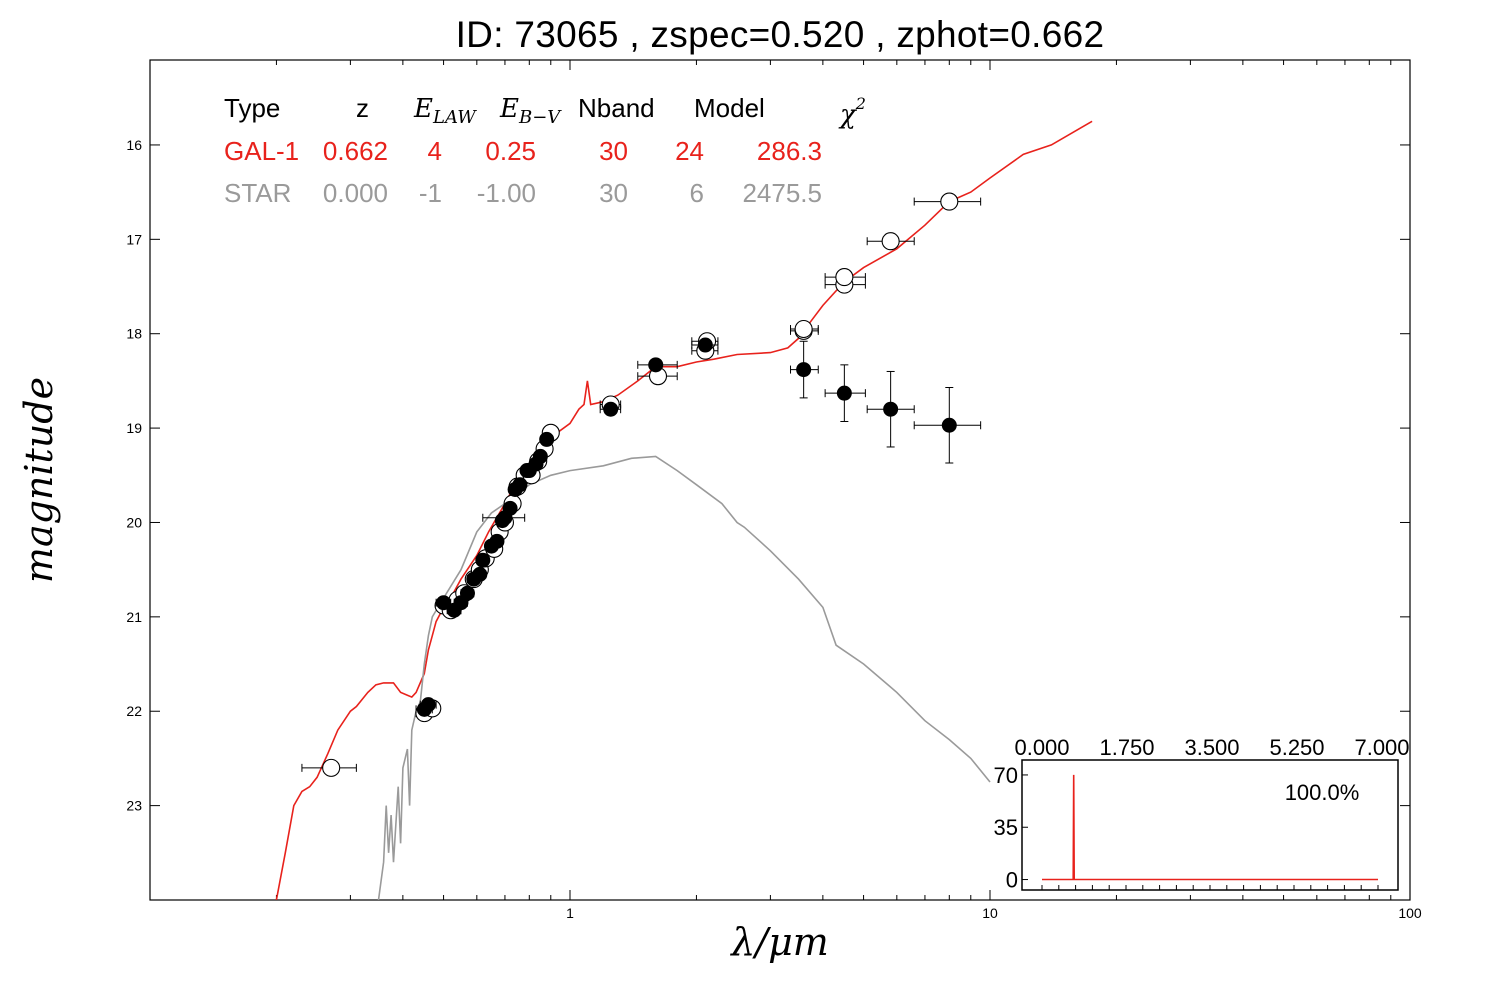 Image resolution: width=1500 pixels, height=1000 pixels. Describe the element at coordinates (789, 151) in the screenshot. I see `fit-row-1-chi2: 286.3` at that location.